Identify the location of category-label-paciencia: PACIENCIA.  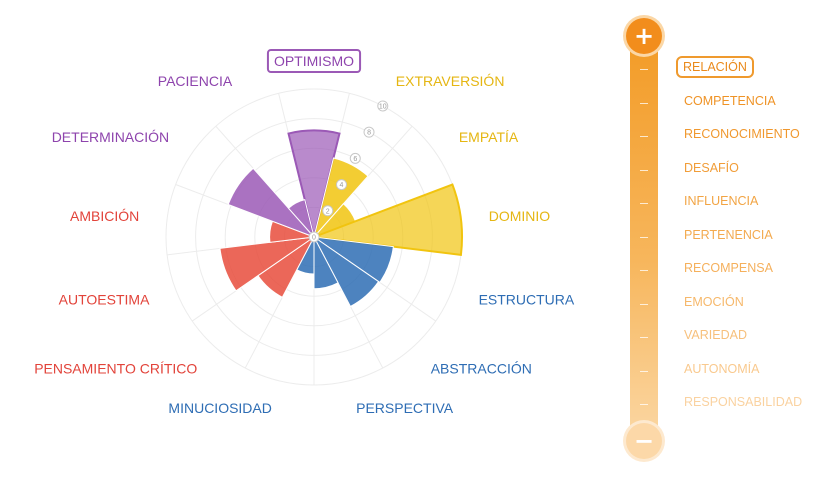
(195, 81).